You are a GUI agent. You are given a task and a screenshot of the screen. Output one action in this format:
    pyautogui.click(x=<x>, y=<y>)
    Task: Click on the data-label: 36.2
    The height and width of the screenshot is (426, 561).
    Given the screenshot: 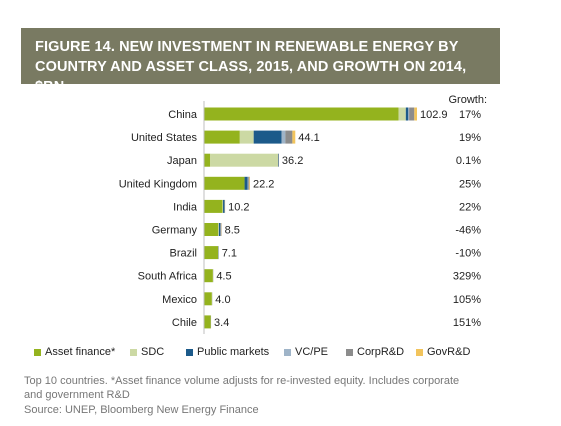 What is the action you would take?
    pyautogui.click(x=292, y=161)
    